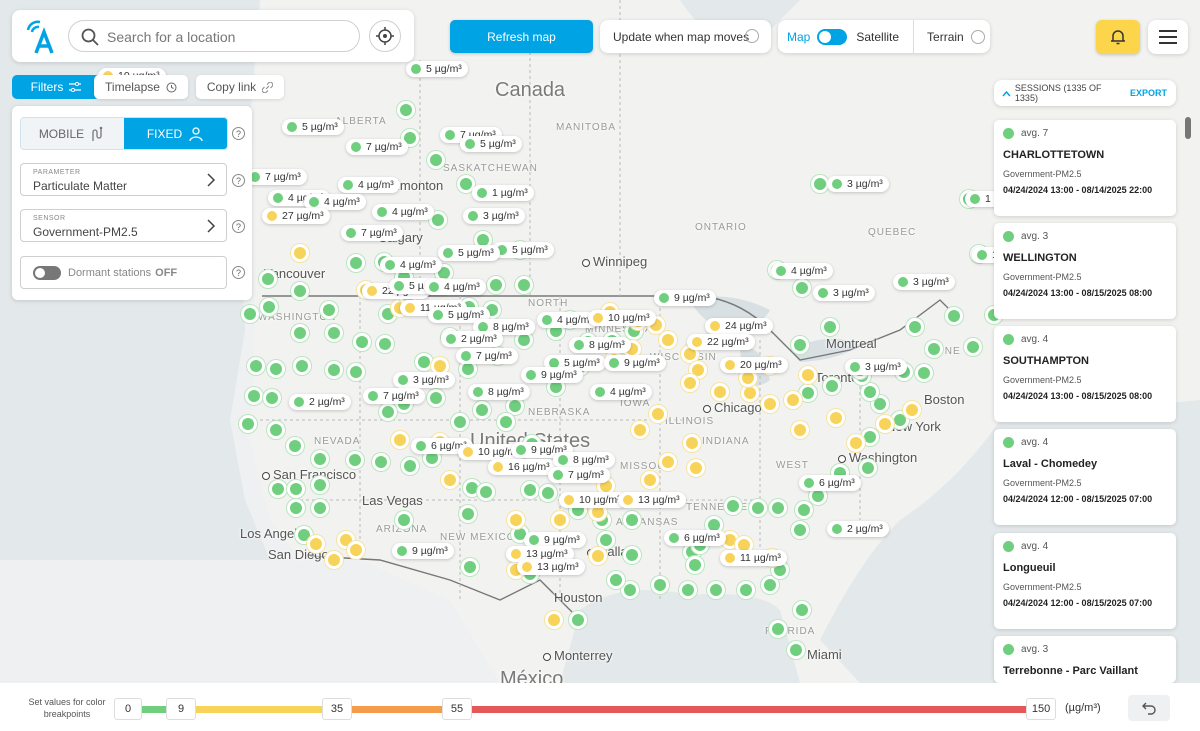 This screenshot has width=1200, height=731. What do you see at coordinates (47, 272) in the screenshot?
I see `dormant-switch` at bounding box center [47, 272].